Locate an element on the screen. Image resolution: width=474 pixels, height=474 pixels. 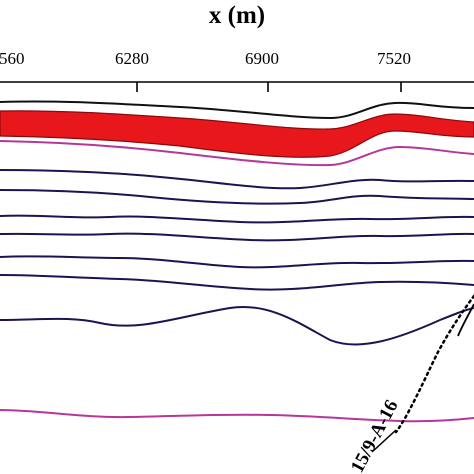
well-label: 15/9-A-16 is located at coordinates (375, 435).